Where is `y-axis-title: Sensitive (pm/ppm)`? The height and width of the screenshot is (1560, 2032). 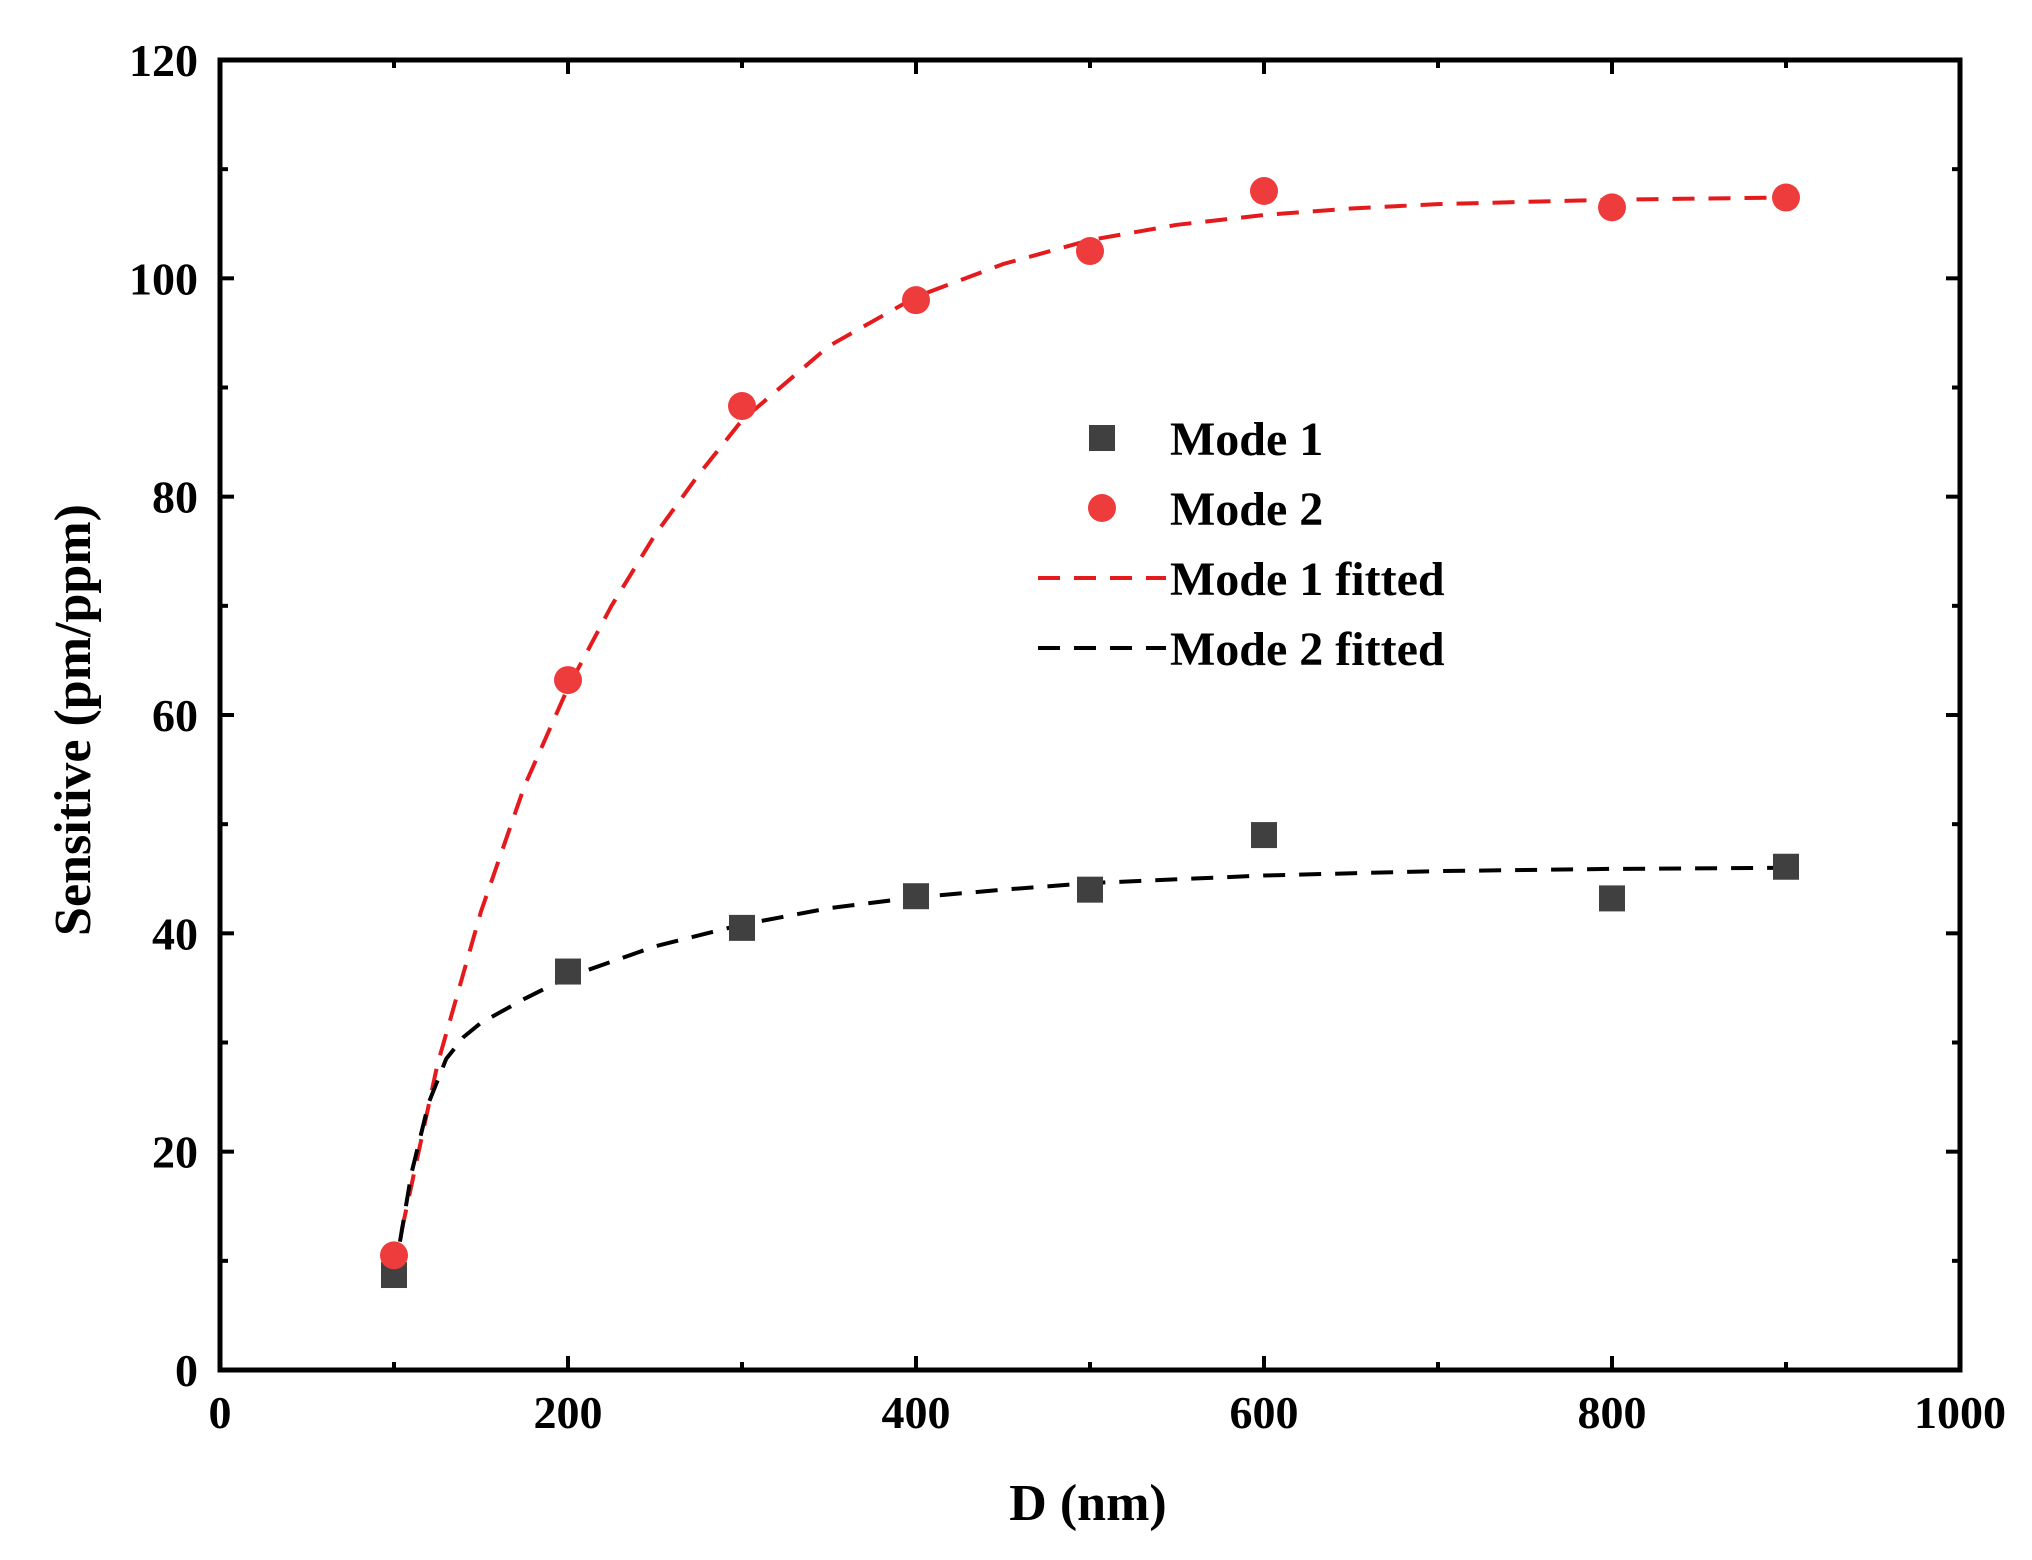 y-axis-title: Sensitive (pm/ppm) is located at coordinates (73, 720).